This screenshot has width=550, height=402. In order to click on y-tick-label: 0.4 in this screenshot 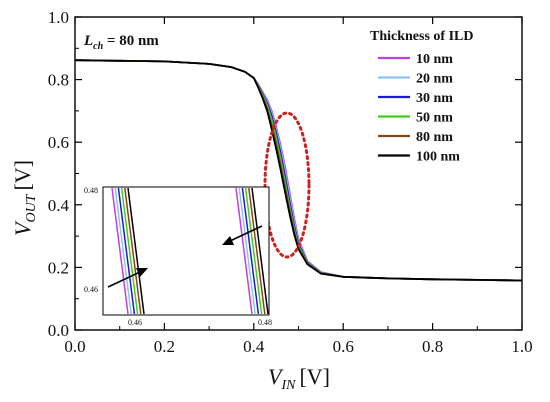, I will do `click(59, 205)`.